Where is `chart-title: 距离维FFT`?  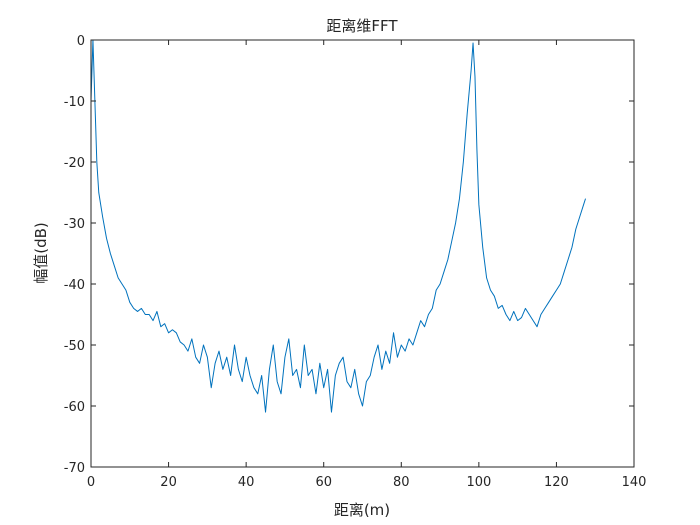
chart-title: 距离维FFT is located at coordinates (362, 26).